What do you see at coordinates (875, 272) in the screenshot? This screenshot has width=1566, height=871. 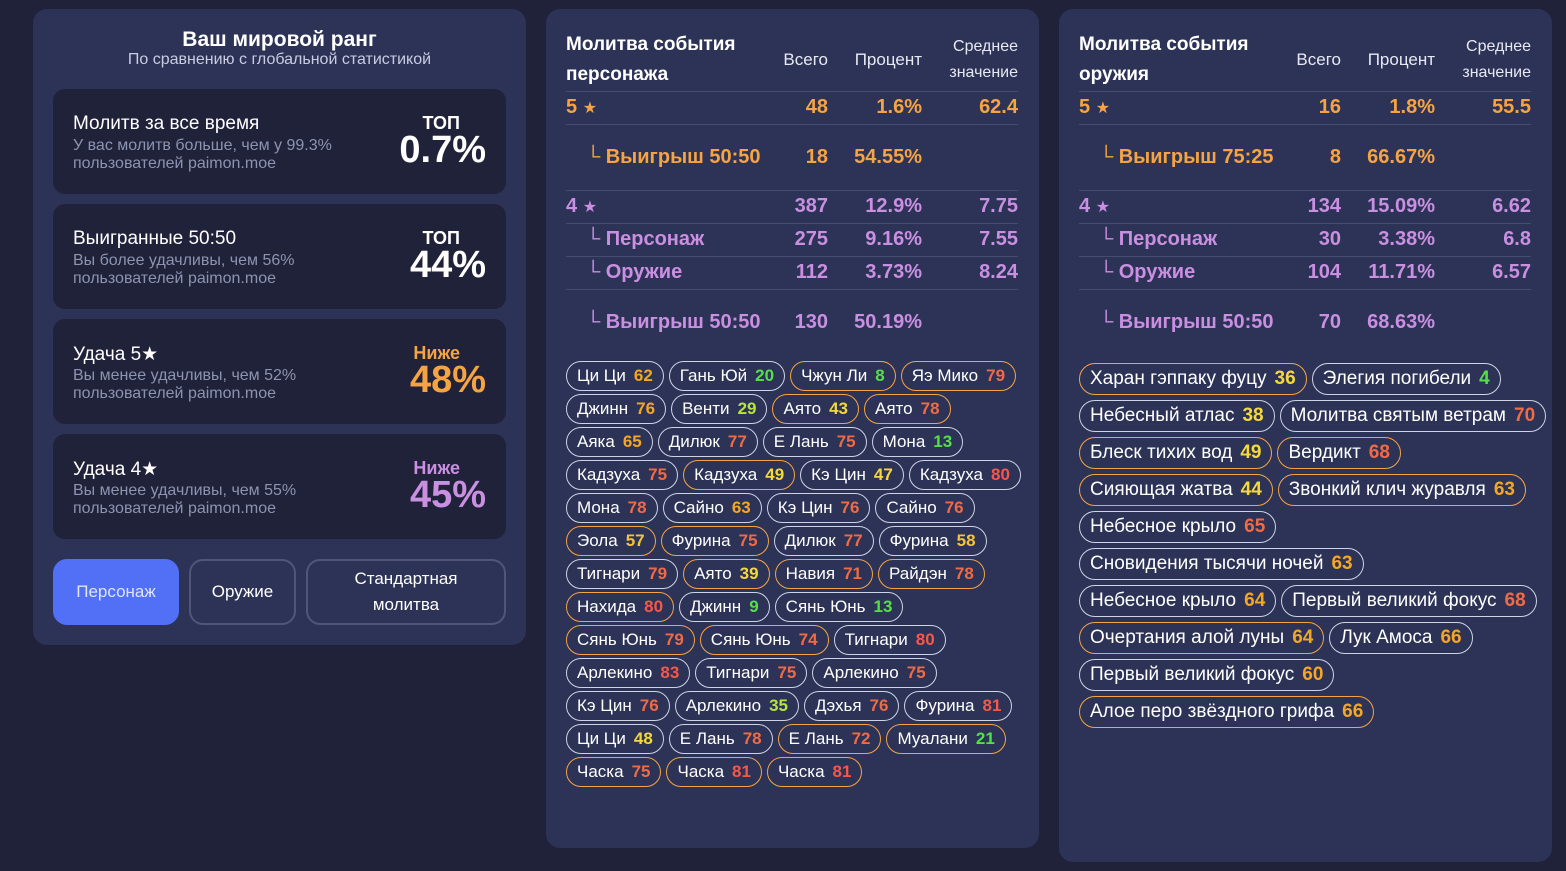 I see `cell-percent: 3.73%` at bounding box center [875, 272].